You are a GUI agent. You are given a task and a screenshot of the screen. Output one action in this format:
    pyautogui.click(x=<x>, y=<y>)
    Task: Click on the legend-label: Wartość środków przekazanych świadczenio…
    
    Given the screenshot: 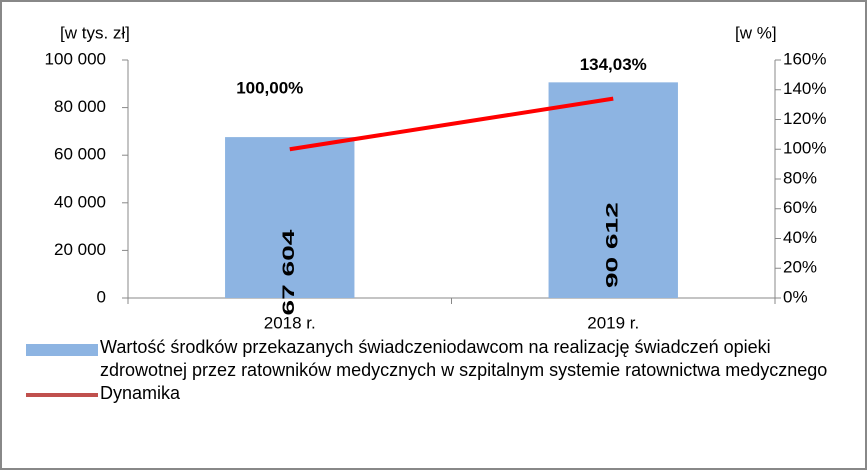 What is the action you would take?
    pyautogui.click(x=464, y=358)
    